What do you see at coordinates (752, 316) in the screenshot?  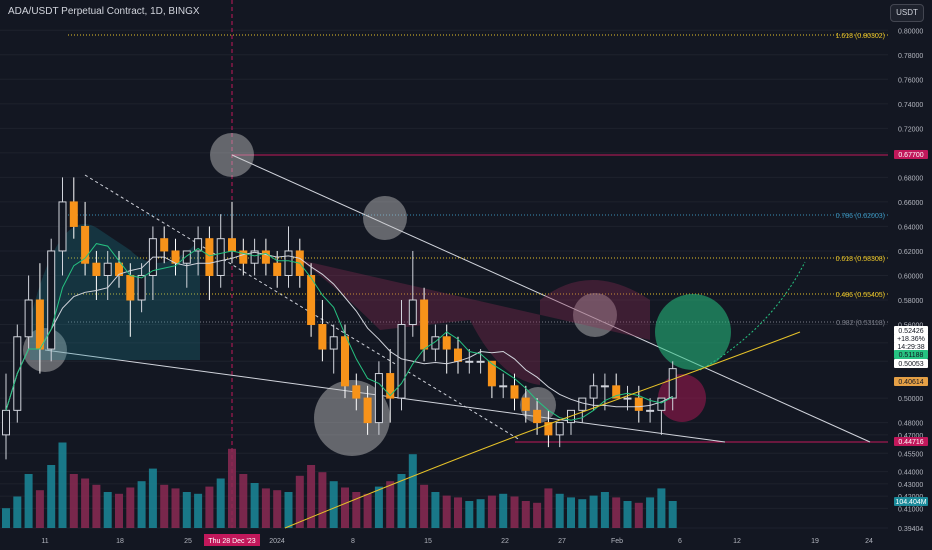 I see `projection-arrow` at bounding box center [752, 316].